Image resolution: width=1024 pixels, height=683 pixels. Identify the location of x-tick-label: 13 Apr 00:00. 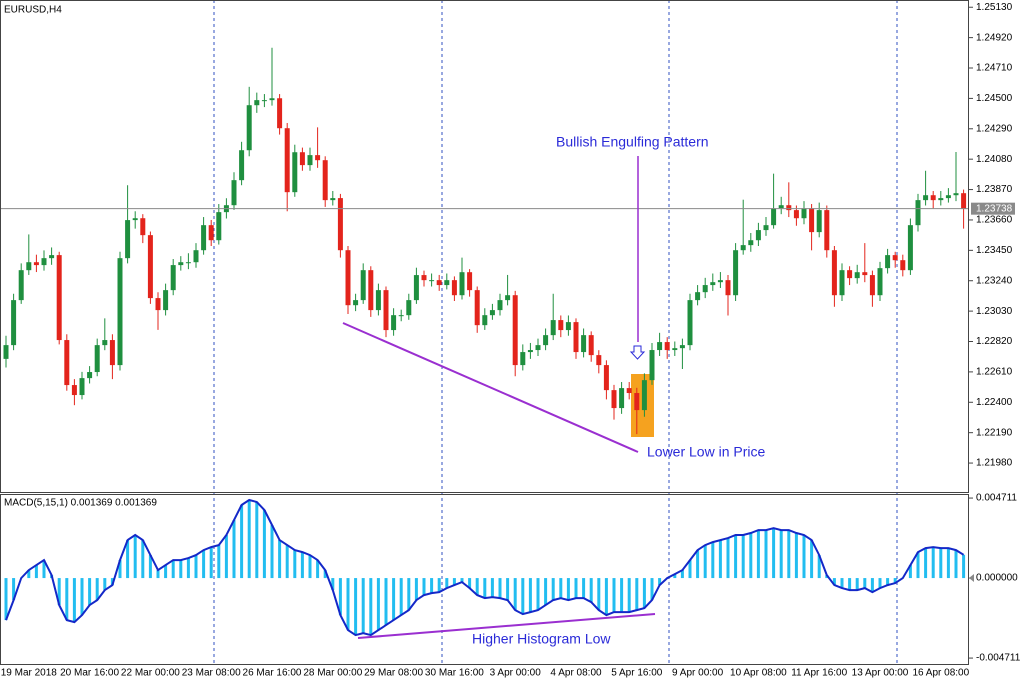
(880, 673).